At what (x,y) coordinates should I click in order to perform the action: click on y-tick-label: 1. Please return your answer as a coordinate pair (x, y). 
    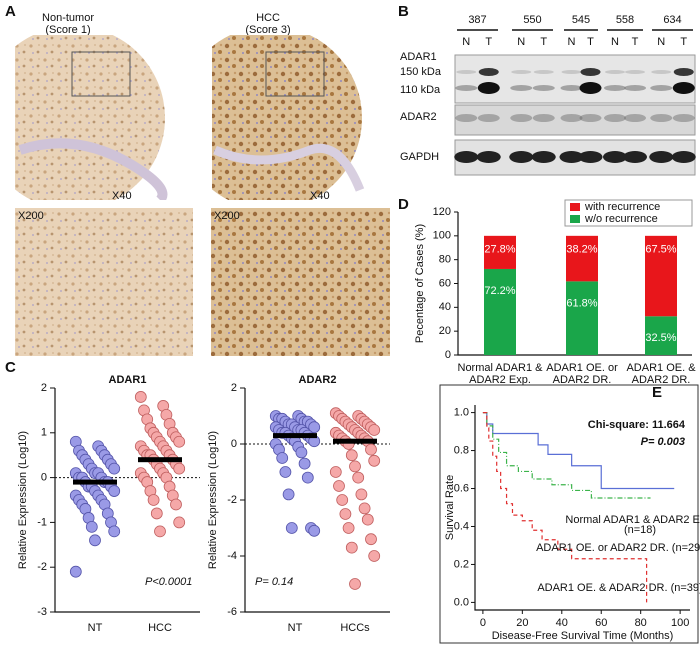
    Looking at the image, I should click on (44, 433).